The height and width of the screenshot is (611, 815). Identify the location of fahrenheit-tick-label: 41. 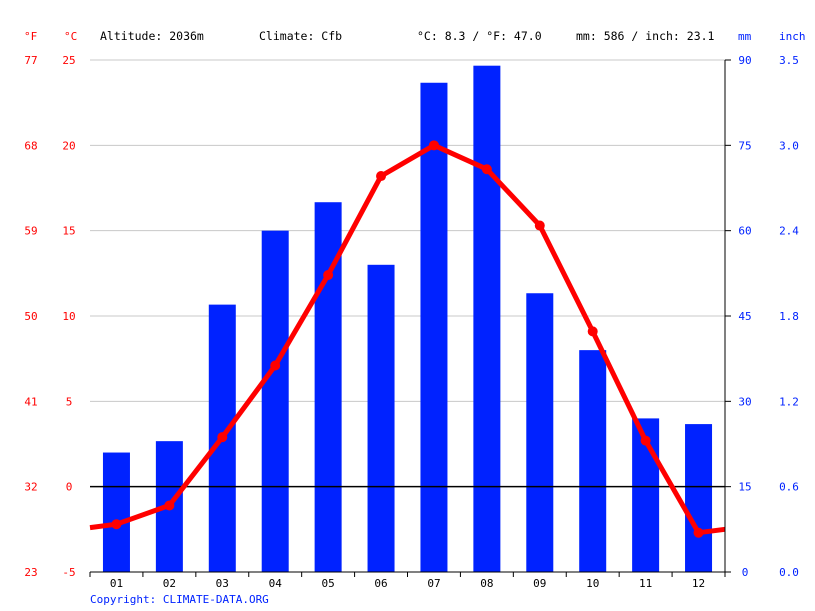
(30, 401).